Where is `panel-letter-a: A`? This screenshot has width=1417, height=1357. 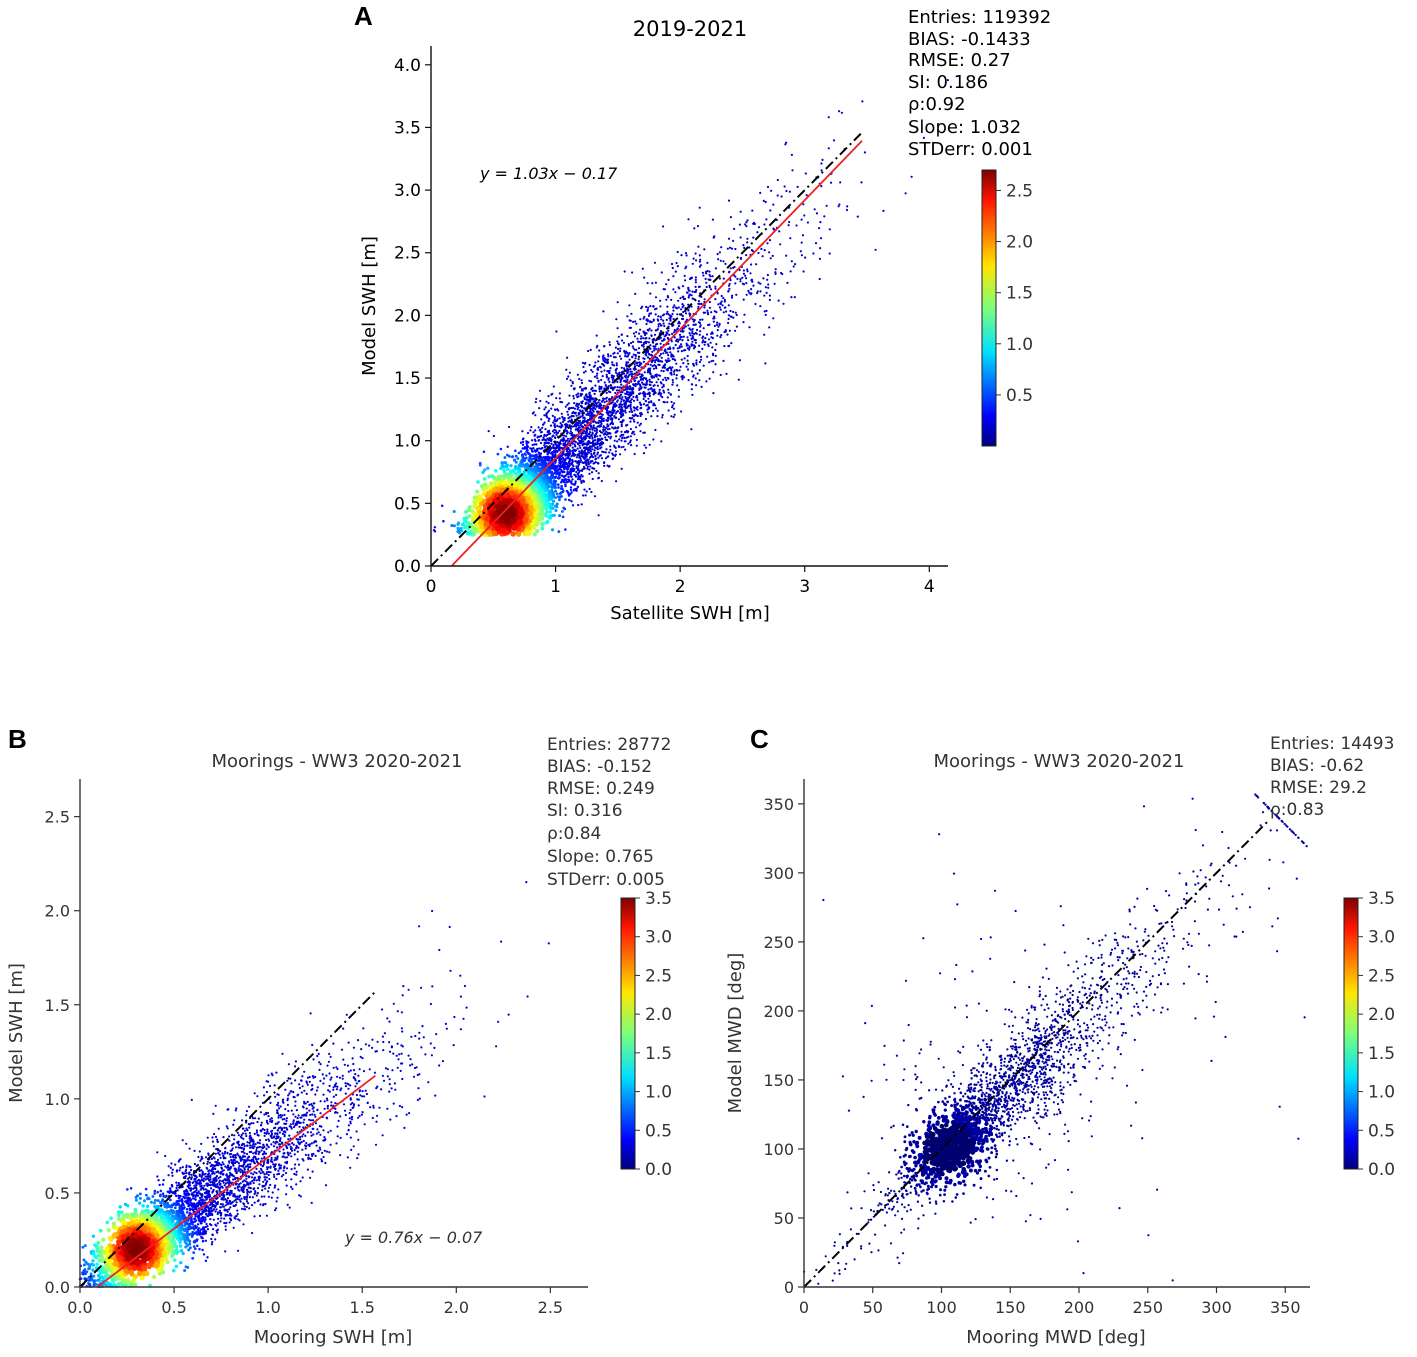 panel-letter-a: A is located at coordinates (363, 16).